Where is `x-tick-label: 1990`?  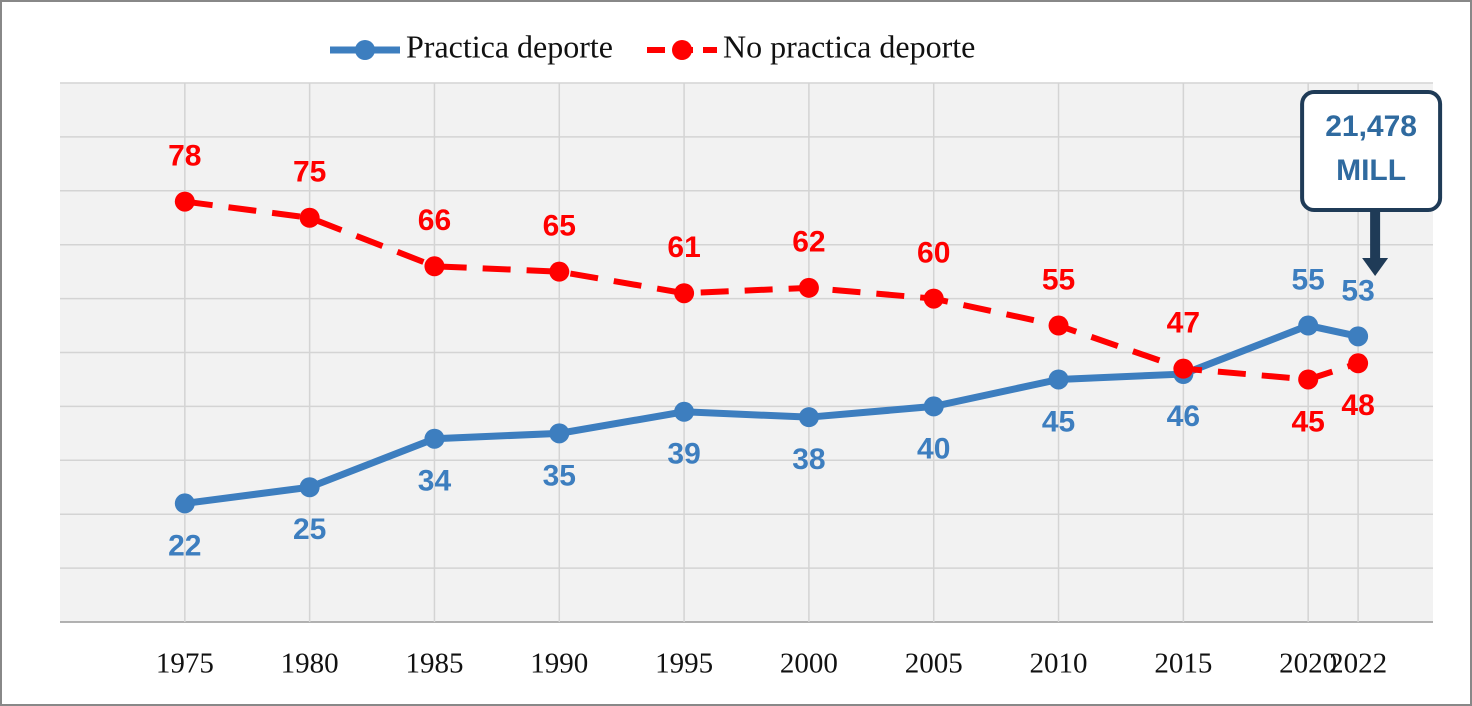
x-tick-label: 1990 is located at coordinates (559, 664).